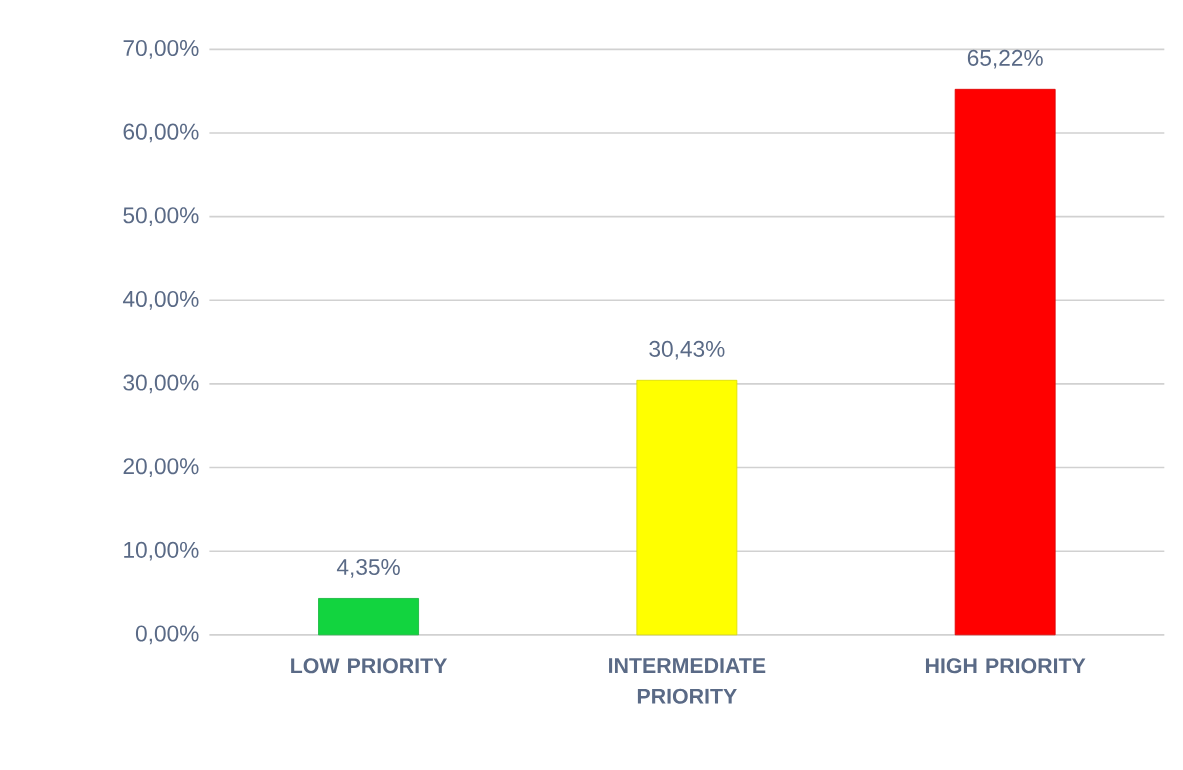  I want to click on y-tick-label: 60,00%, so click(161, 133).